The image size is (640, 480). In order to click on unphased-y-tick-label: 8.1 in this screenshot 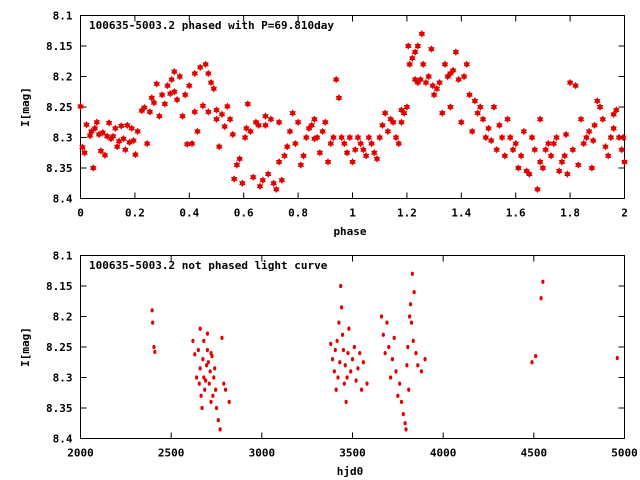, I will do `click(63, 256)`.